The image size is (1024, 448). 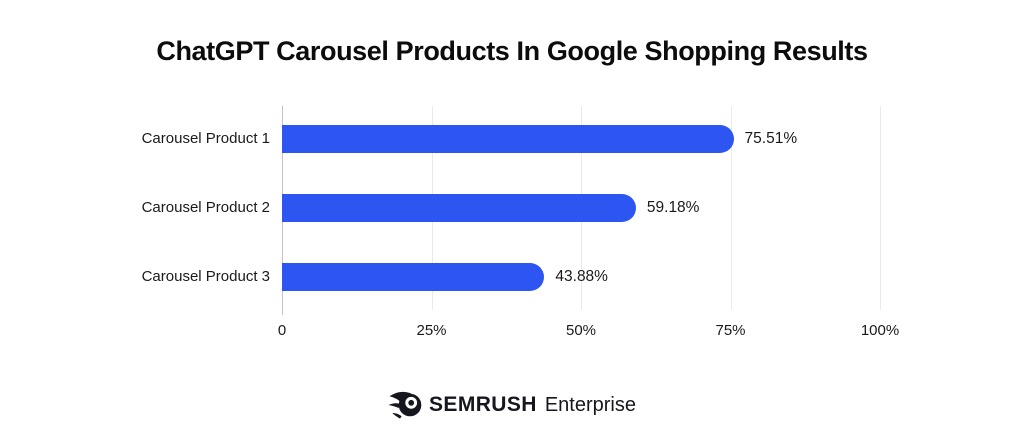 What do you see at coordinates (405, 405) in the screenshot?
I see `semrush-logo-icon` at bounding box center [405, 405].